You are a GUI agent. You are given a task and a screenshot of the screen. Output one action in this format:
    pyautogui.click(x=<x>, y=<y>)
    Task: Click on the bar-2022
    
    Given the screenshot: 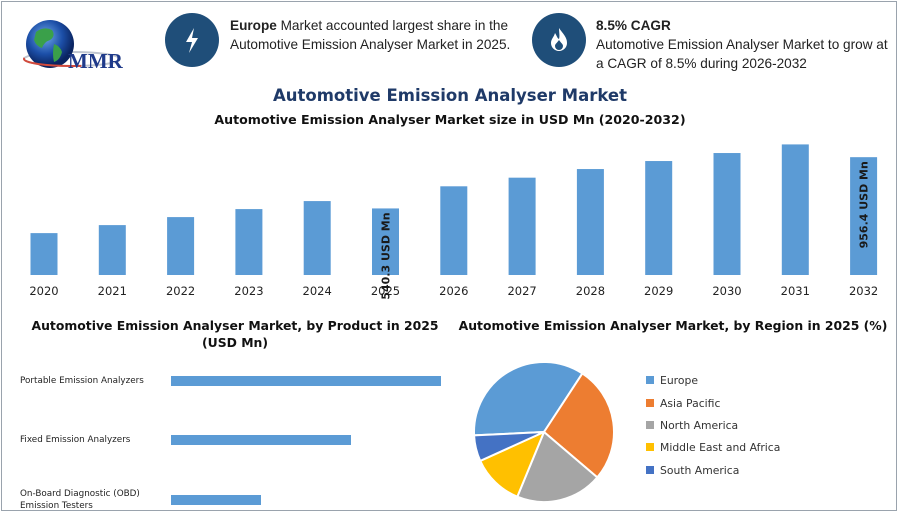 What is the action you would take?
    pyautogui.click(x=181, y=246)
    